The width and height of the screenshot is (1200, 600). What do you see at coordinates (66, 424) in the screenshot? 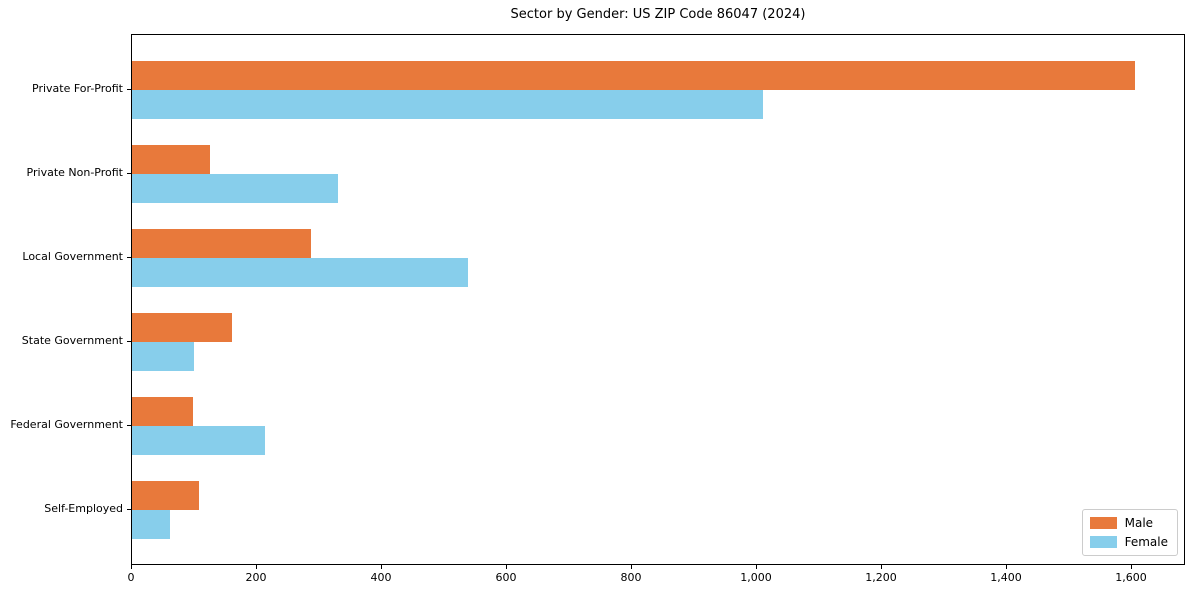
I see `y-tick-label: Federal Government` at bounding box center [66, 424].